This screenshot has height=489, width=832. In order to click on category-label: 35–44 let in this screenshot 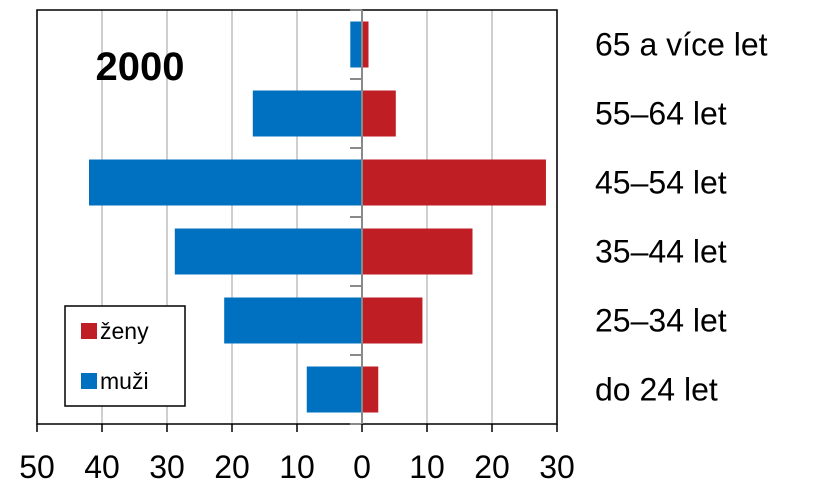, I will do `click(661, 252)`.